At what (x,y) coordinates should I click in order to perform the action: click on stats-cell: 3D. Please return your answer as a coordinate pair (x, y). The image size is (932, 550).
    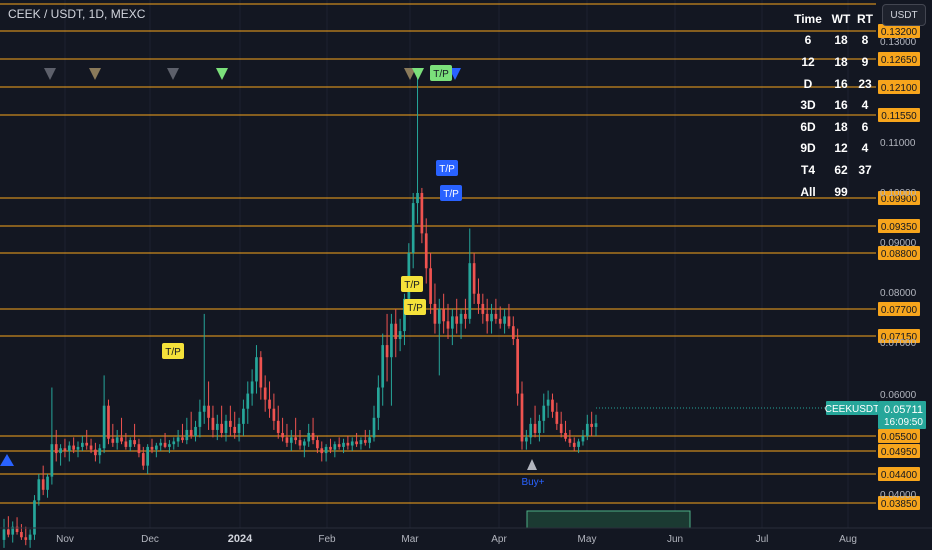
    Looking at the image, I should click on (808, 105).